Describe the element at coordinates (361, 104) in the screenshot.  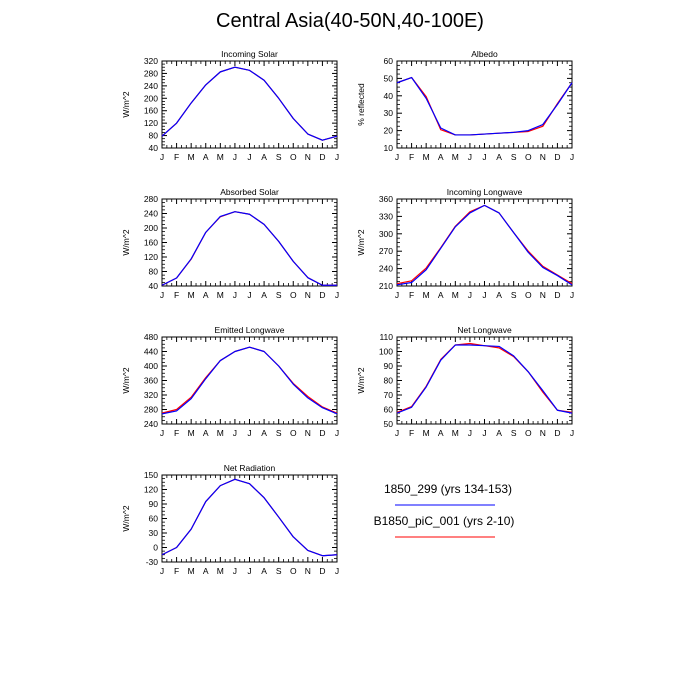
I see `y-axis-label: % reflected` at that location.